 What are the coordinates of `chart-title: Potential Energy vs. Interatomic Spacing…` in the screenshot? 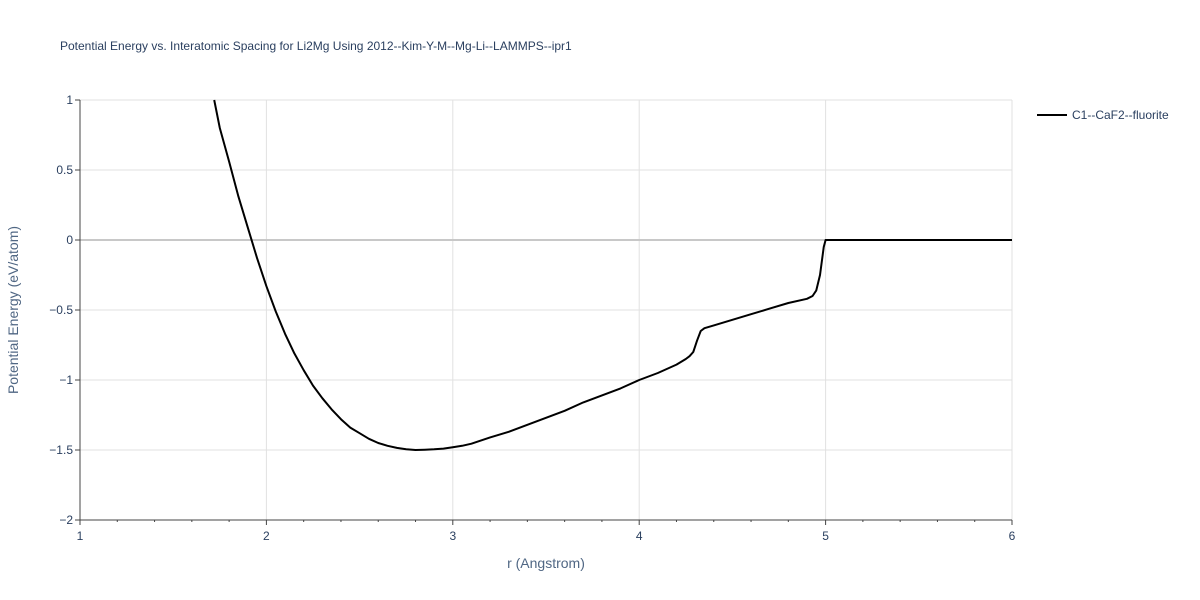 It's located at (316, 46).